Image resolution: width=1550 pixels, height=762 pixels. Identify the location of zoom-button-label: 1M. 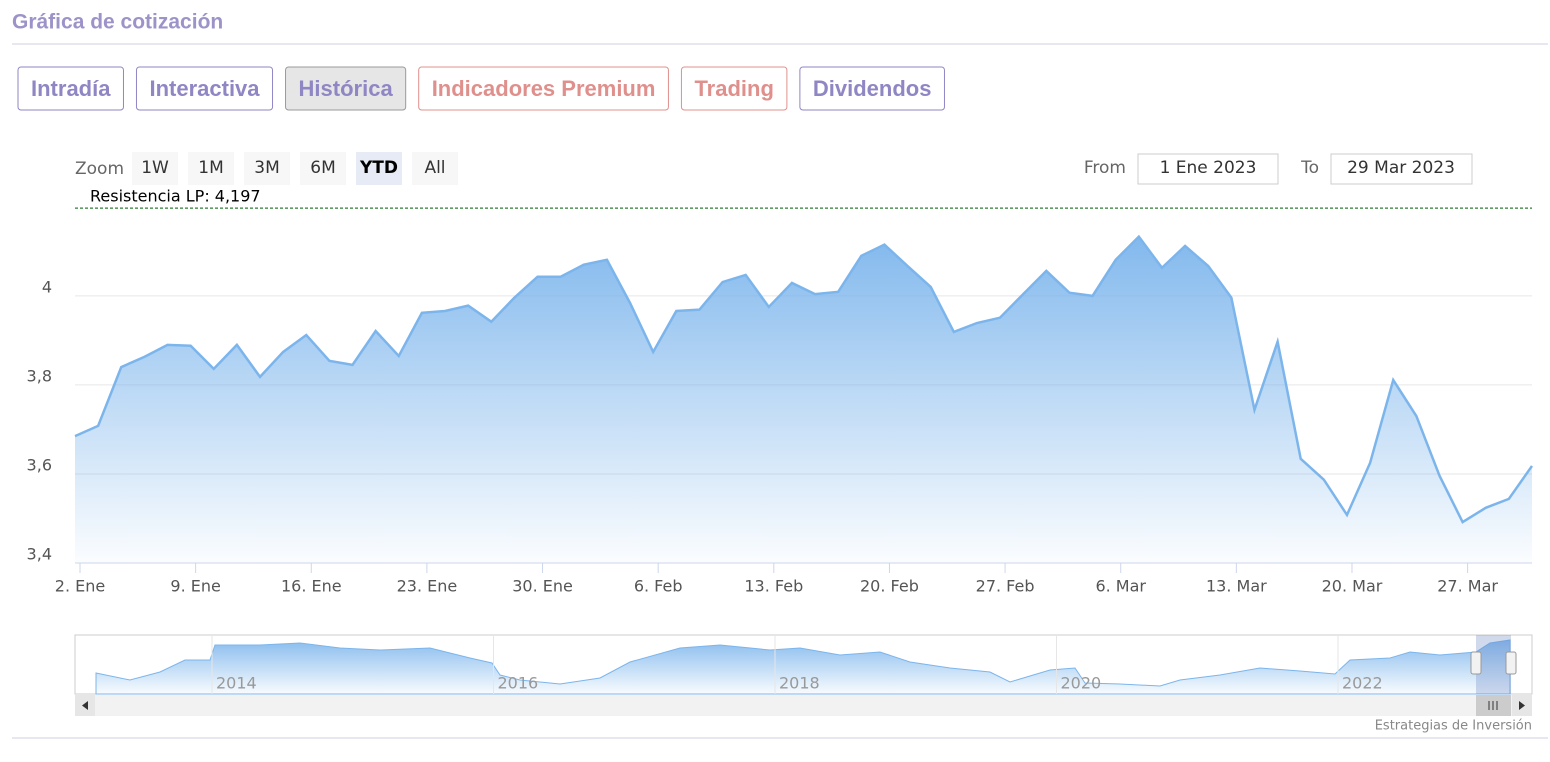
(210, 168).